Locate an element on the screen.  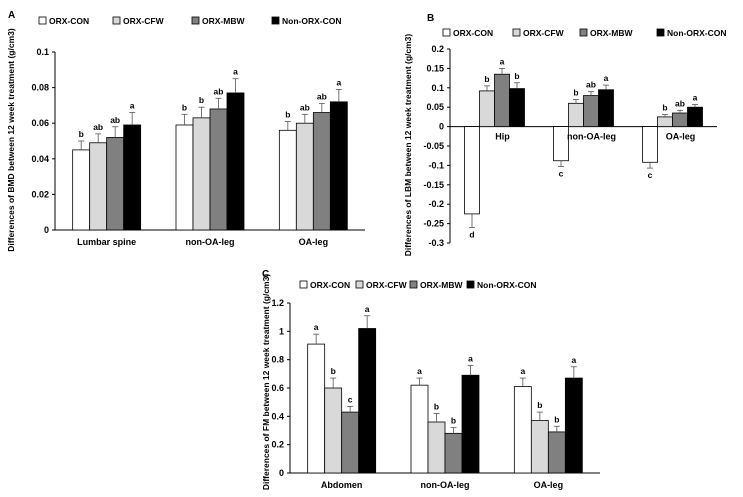
panel-c-category-label: OA-leg is located at coordinates (549, 485).